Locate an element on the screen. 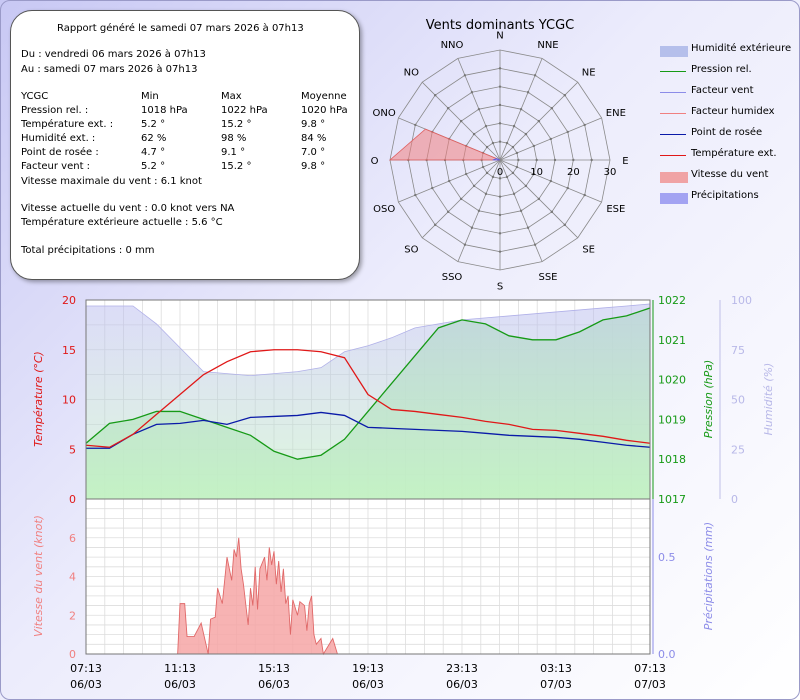  y-right-pressure-tick-label: 1022 is located at coordinates (672, 300).